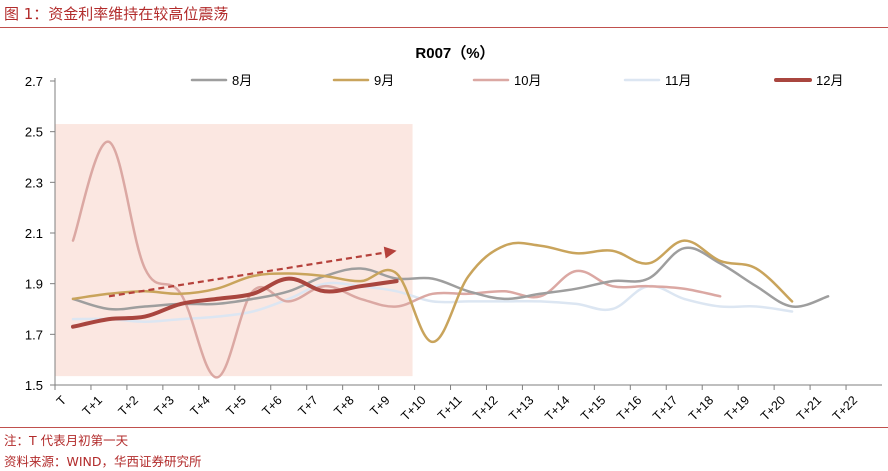 The width and height of the screenshot is (888, 471). Describe the element at coordinates (307, 405) in the screenshot. I see `x-tick-label: T+7` at that location.